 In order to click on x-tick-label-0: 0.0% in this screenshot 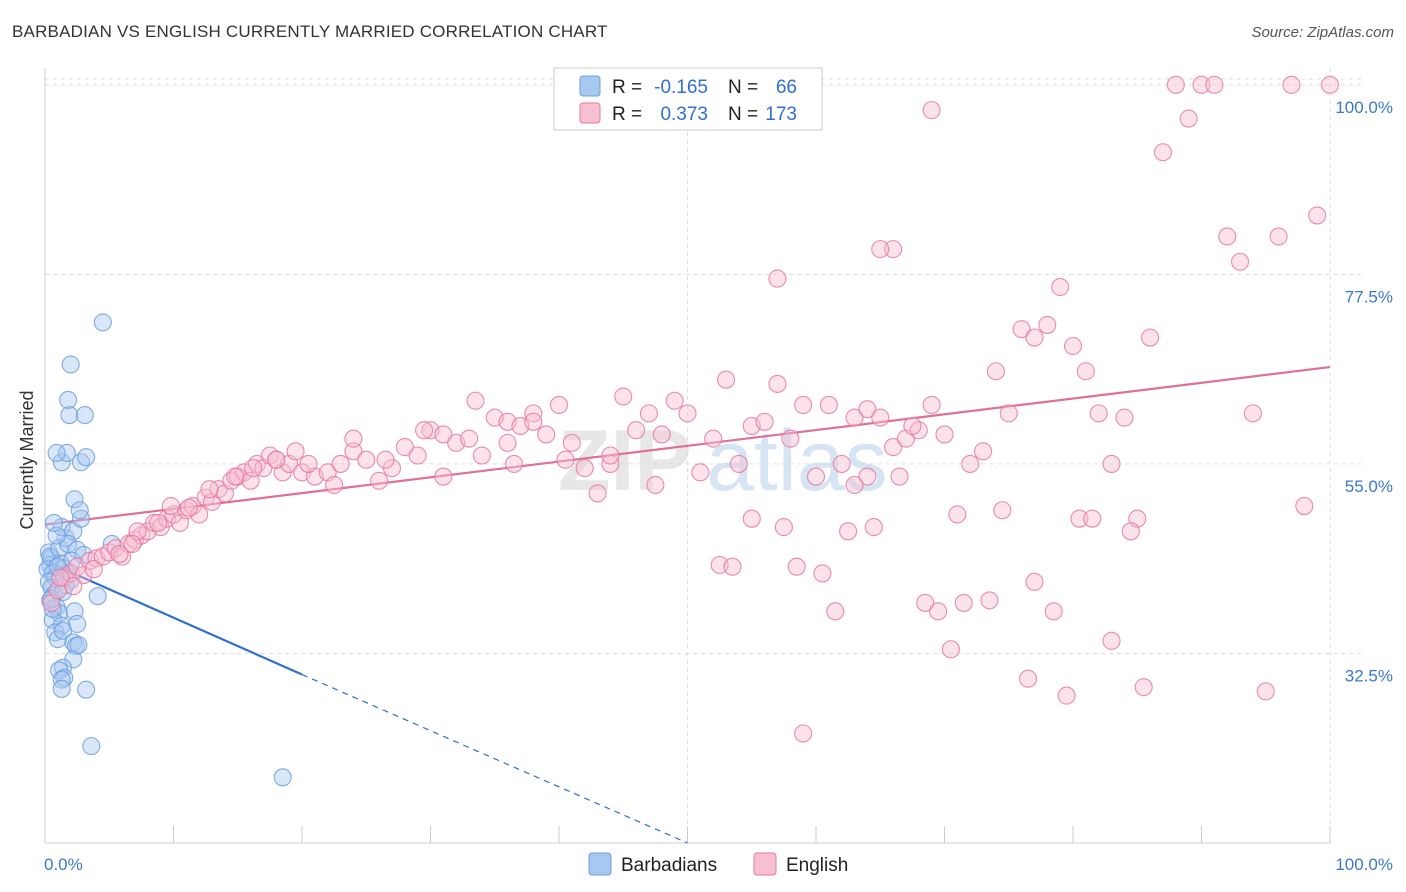, I will do `click(63, 864)`.